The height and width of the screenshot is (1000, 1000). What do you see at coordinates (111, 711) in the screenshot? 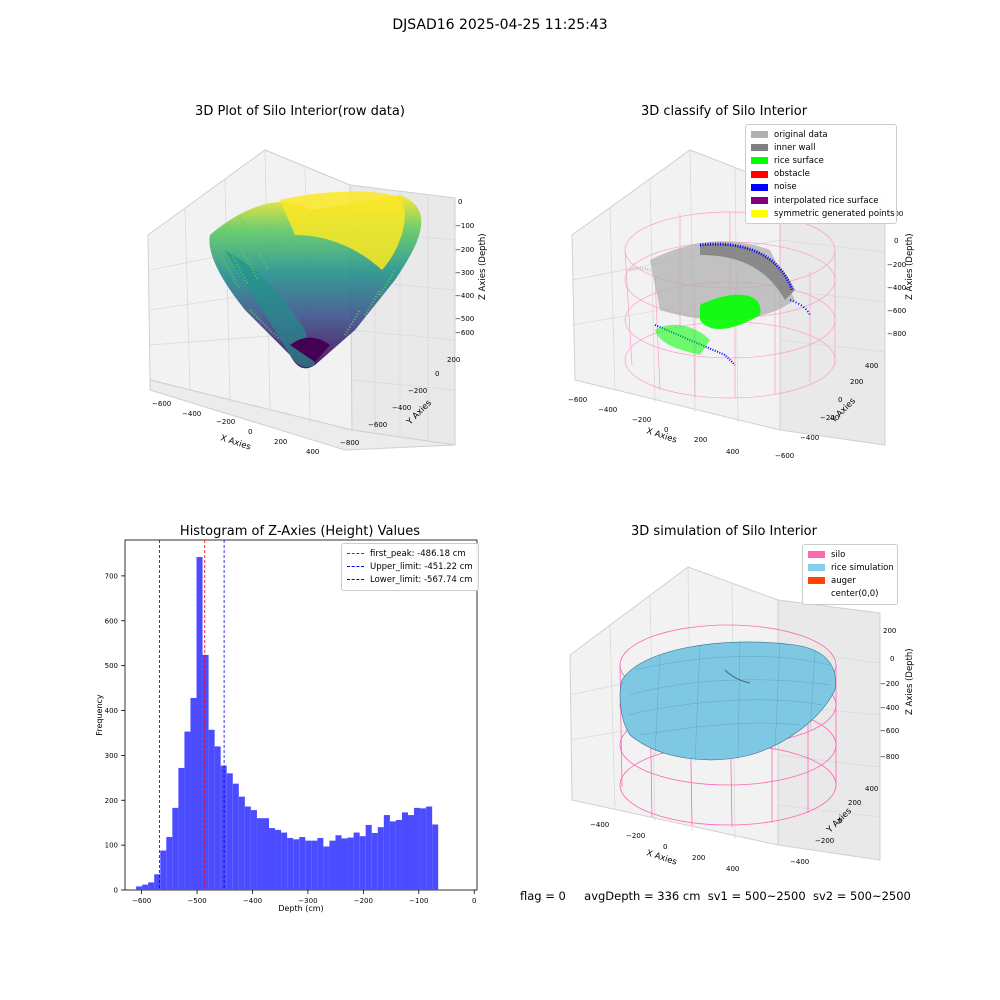
I see `y-tick-label: 400` at bounding box center [111, 711].